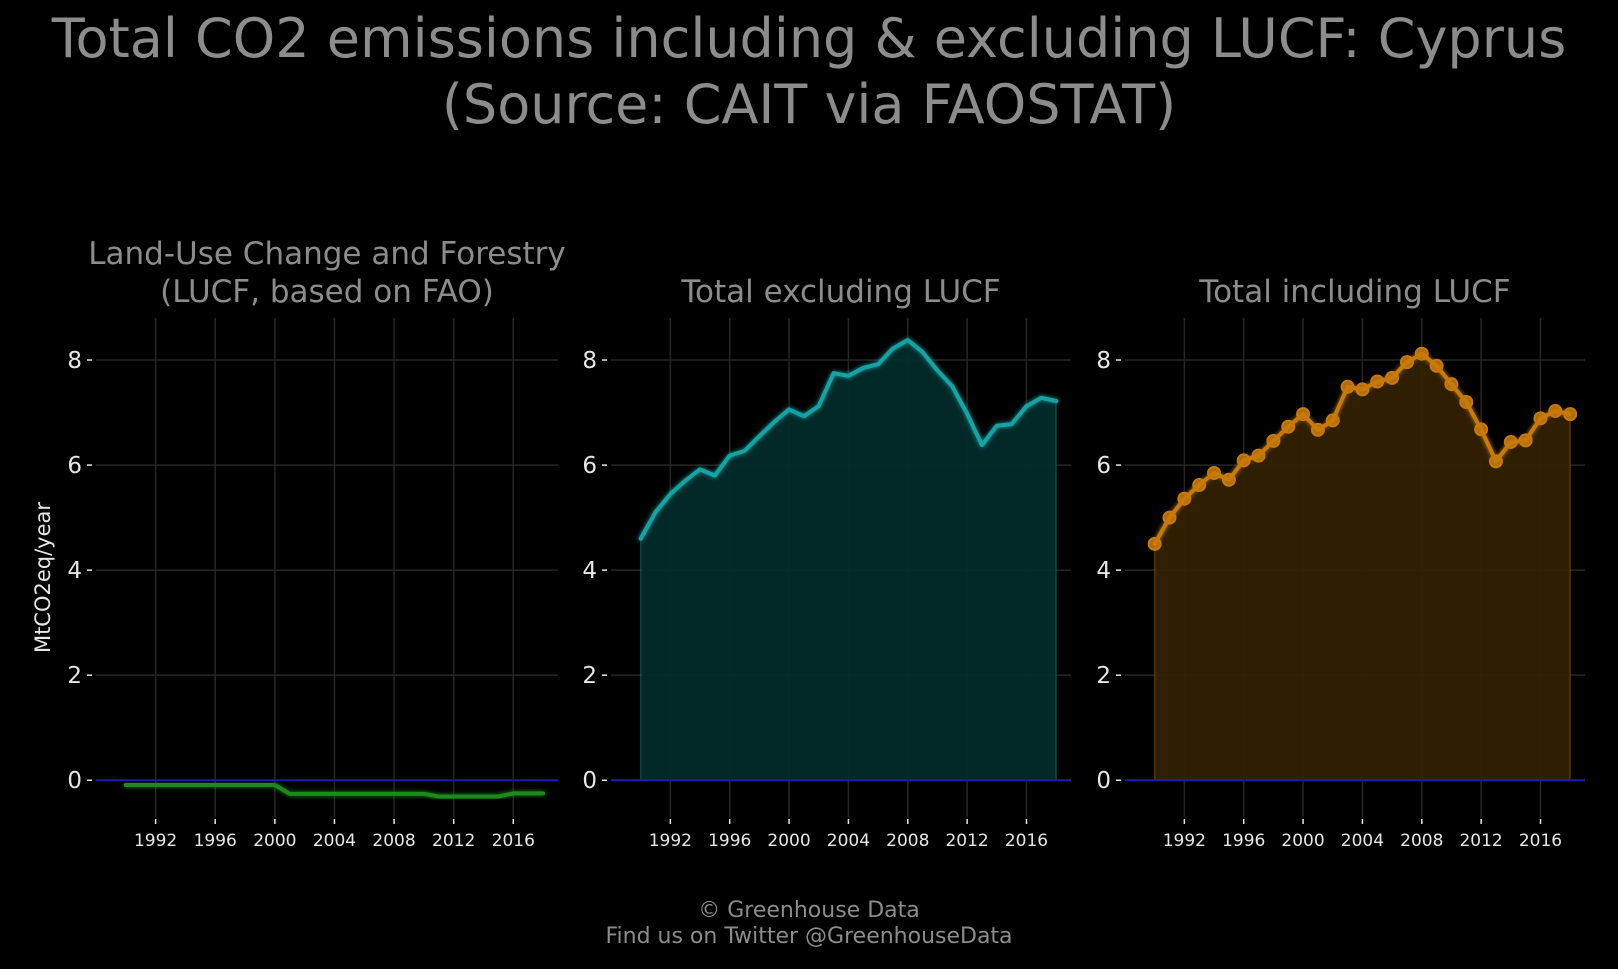 The image size is (1618, 969). What do you see at coordinates (327, 254) in the screenshot?
I see `panel-title: Land-Use Change and Forestry` at bounding box center [327, 254].